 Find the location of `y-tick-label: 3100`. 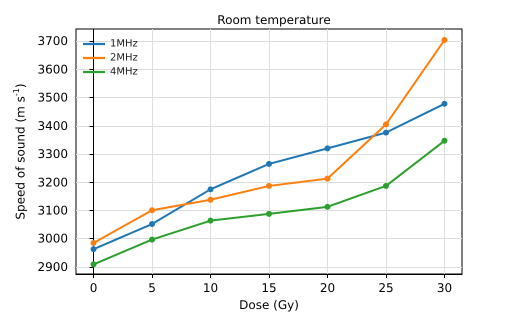

y-tick-label: 3100 is located at coordinates (52, 210).